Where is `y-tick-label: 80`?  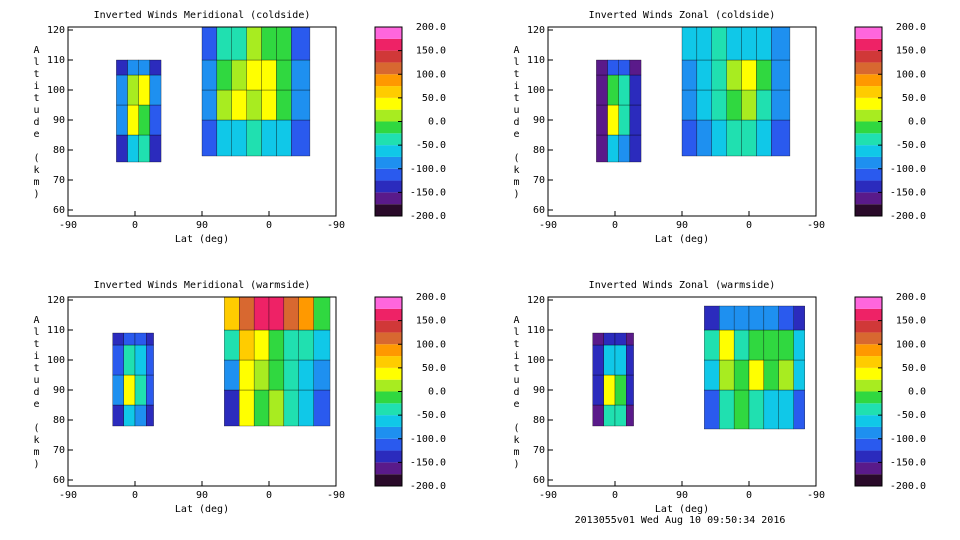 y-tick-label: 80 is located at coordinates (59, 420).